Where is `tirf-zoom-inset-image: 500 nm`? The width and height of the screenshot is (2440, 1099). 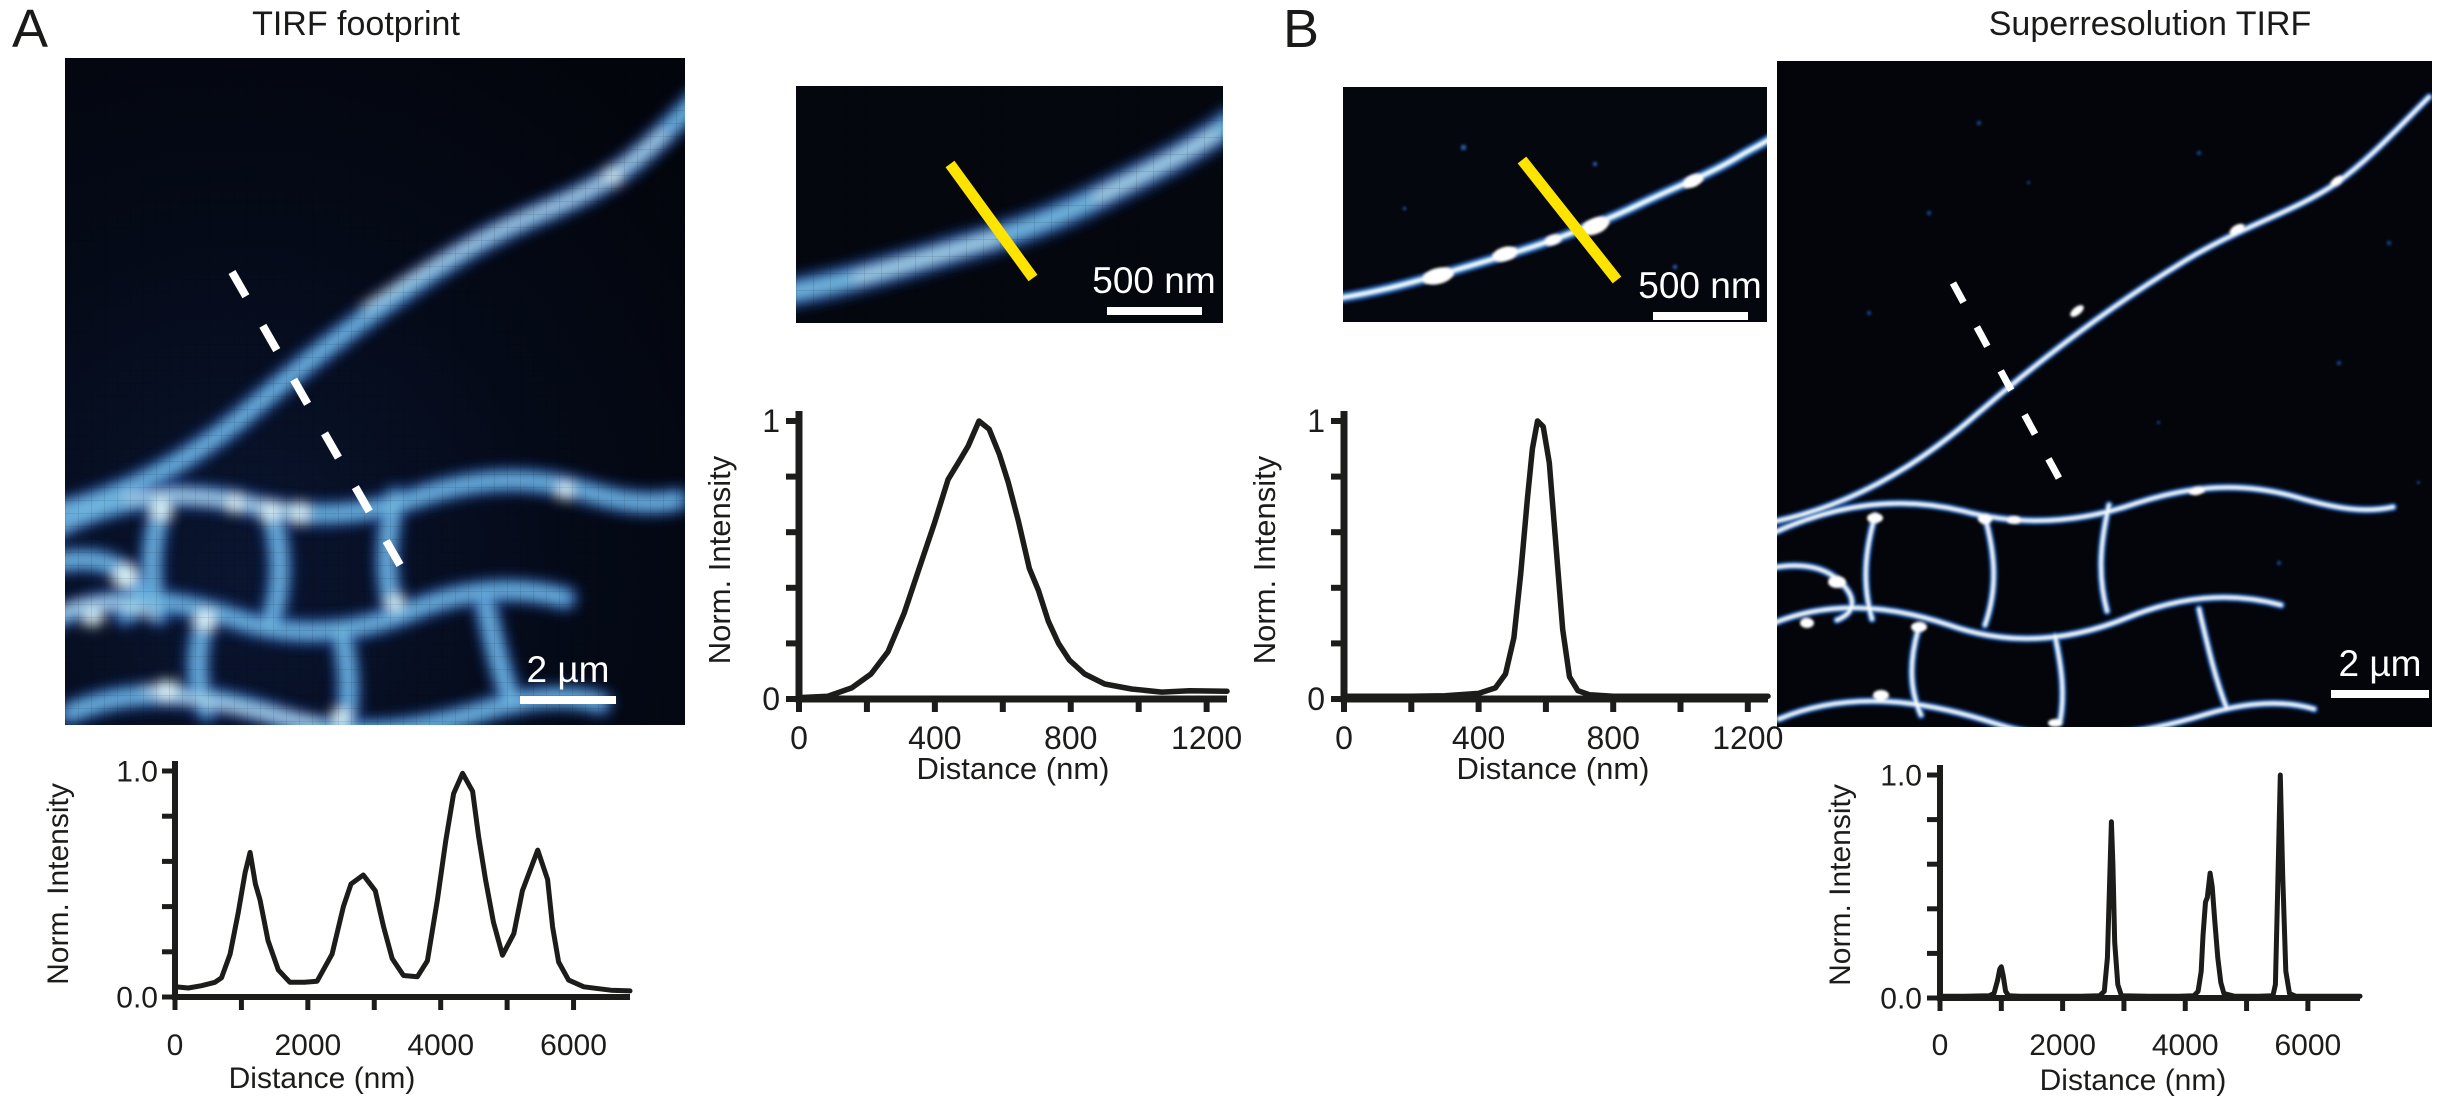
tirf-zoom-inset-image: 500 nm is located at coordinates (1009, 204).